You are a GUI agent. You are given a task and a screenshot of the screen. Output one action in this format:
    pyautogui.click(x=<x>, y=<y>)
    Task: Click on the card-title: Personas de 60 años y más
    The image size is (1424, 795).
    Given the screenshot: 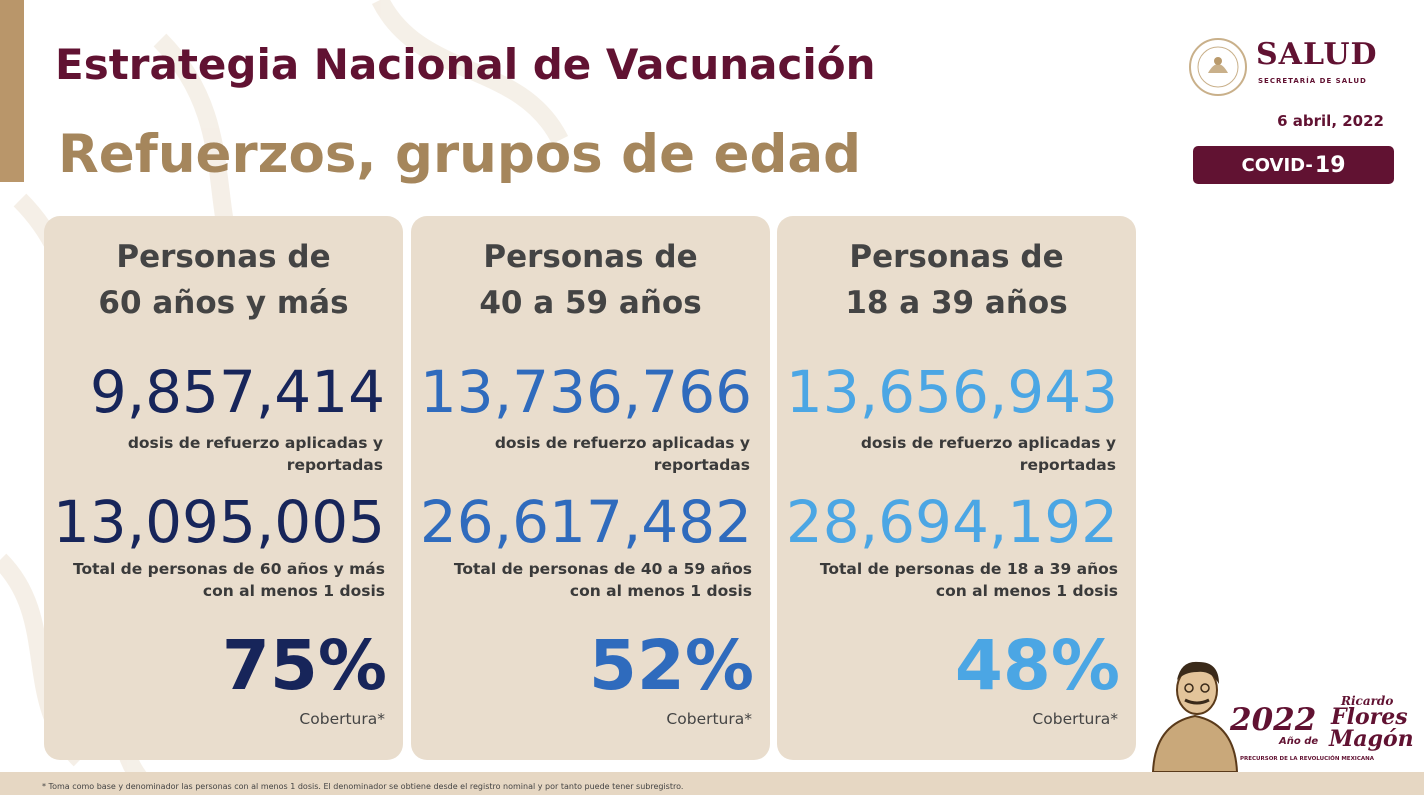 What is the action you would take?
    pyautogui.click(x=223, y=280)
    